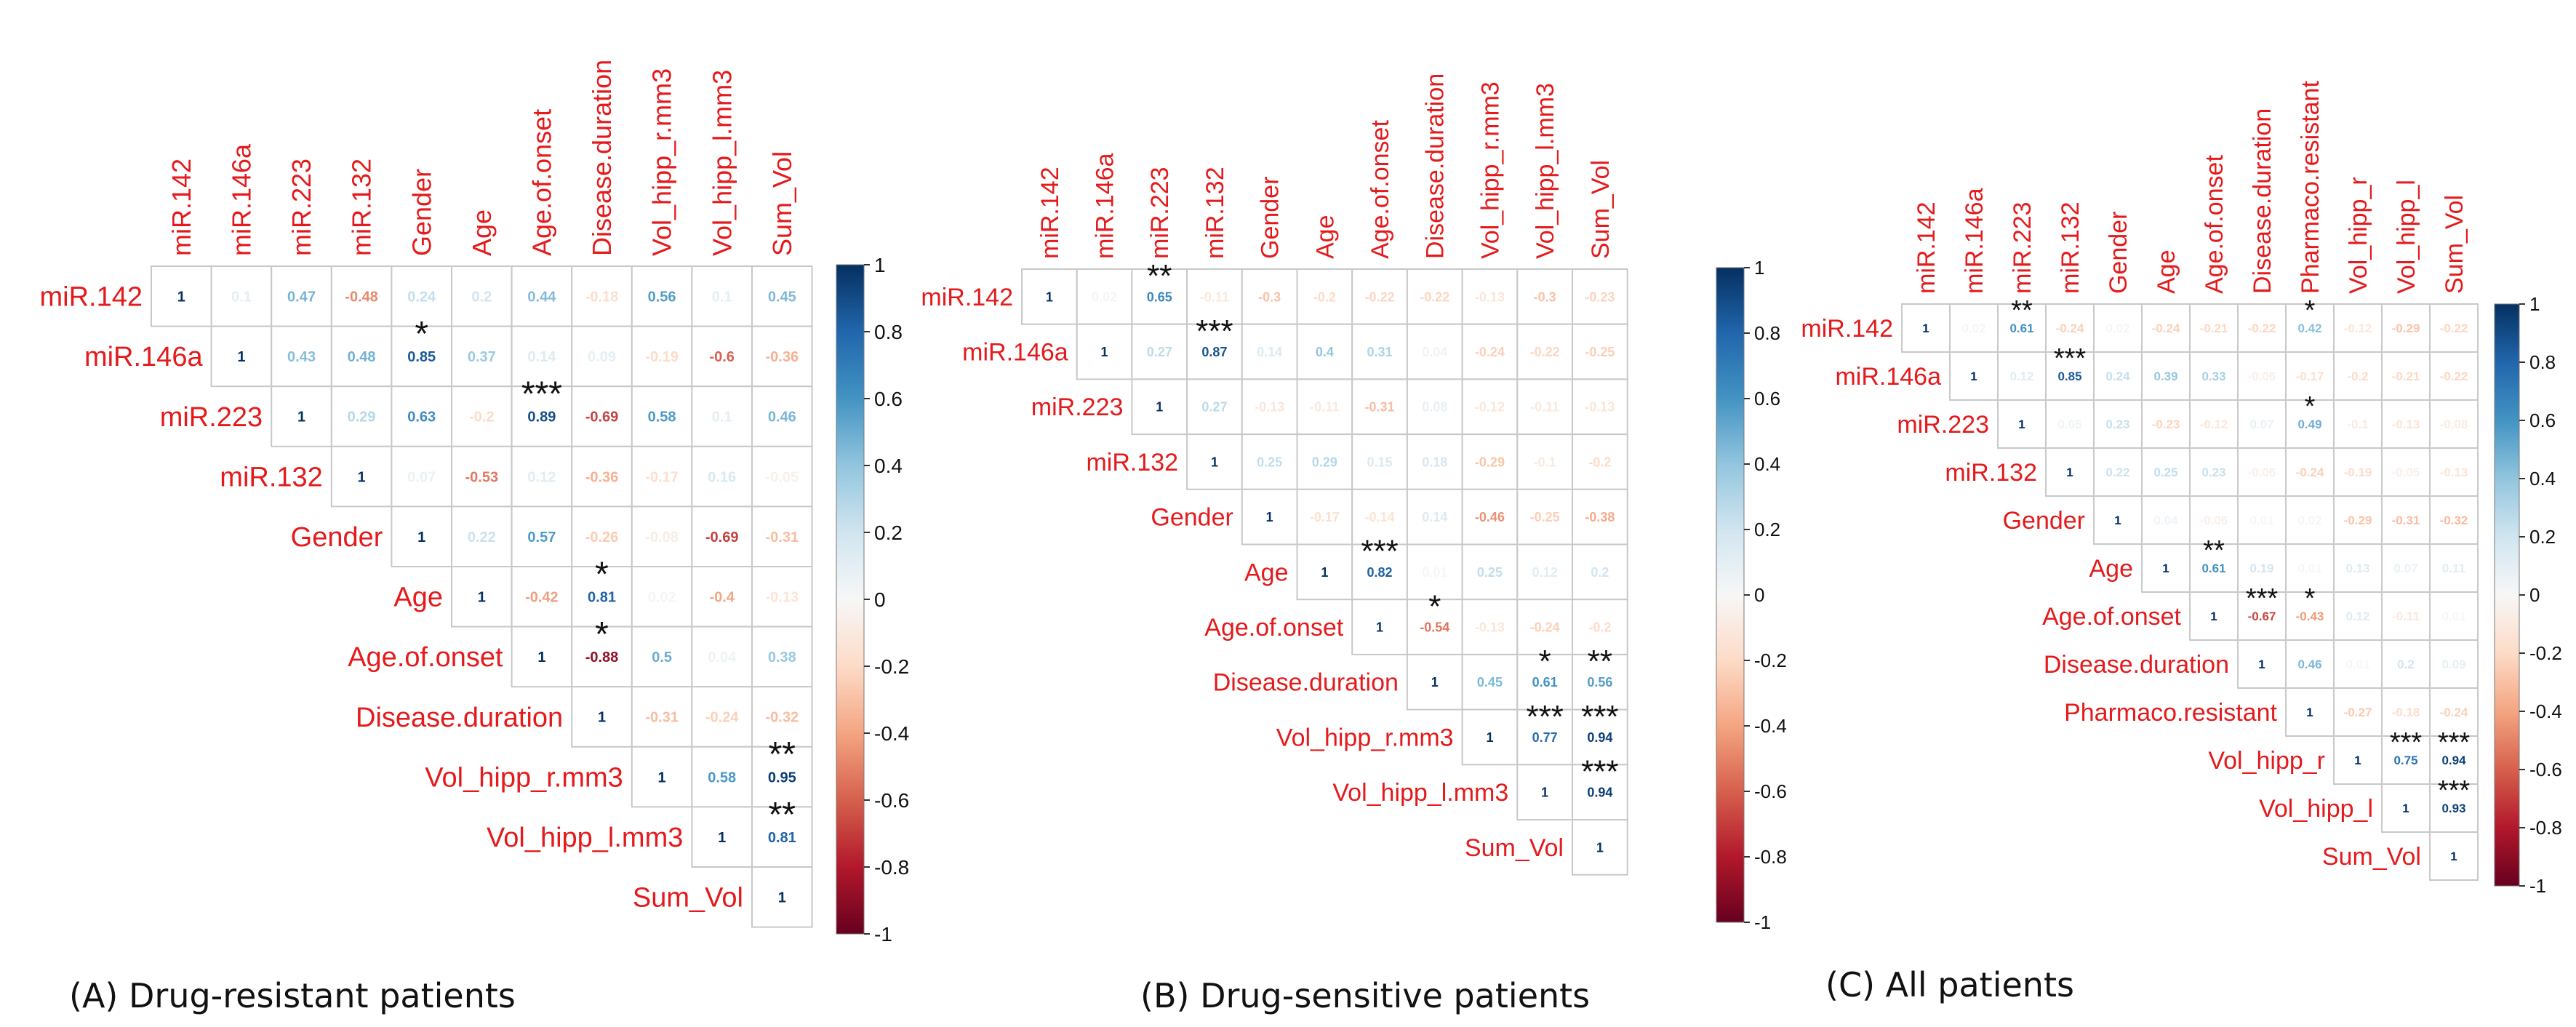 This screenshot has height=1027, width=2576. Describe the element at coordinates (2310, 188) in the screenshot. I see `column-label: Pharmaco.resistant` at that location.